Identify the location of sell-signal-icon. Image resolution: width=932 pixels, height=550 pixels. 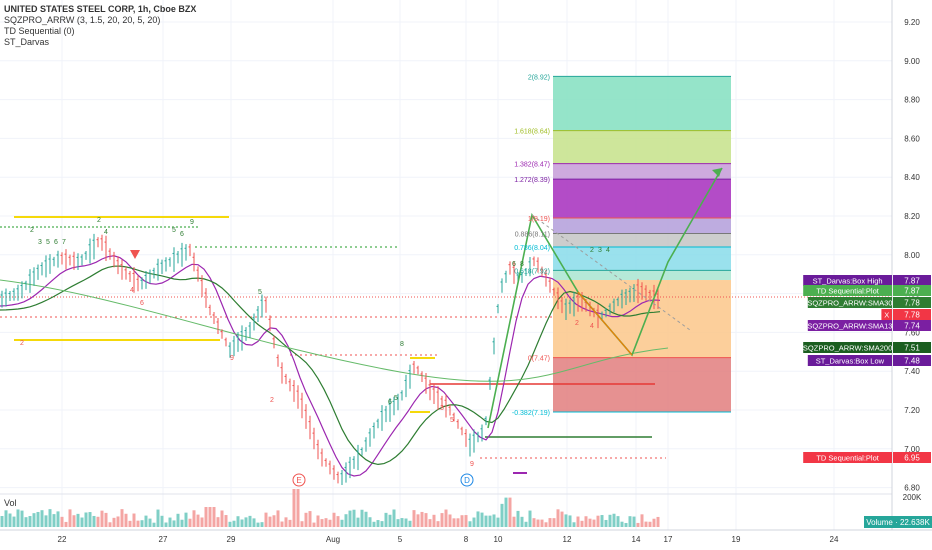
(135, 254).